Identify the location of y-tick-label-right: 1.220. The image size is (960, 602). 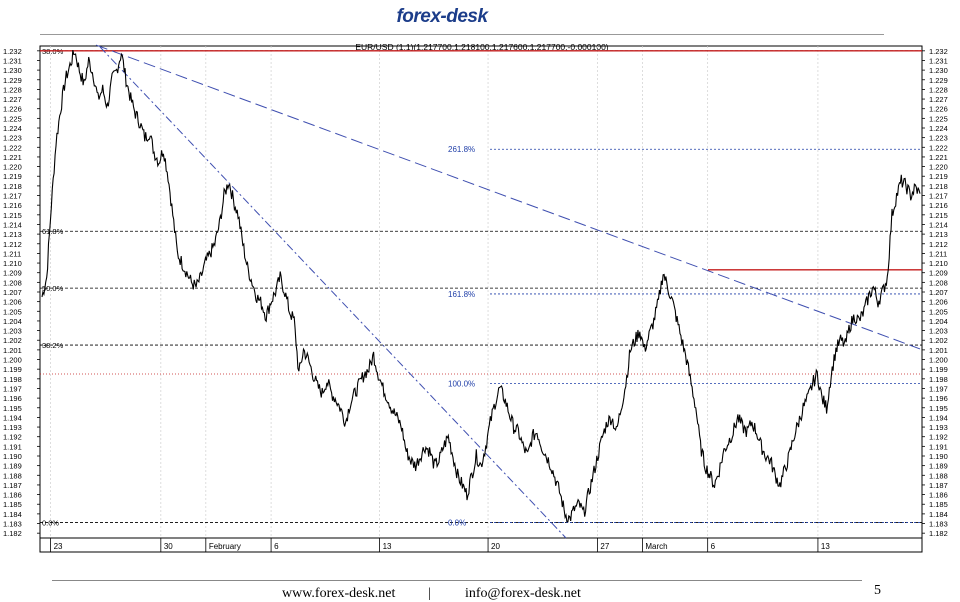
(938, 167).